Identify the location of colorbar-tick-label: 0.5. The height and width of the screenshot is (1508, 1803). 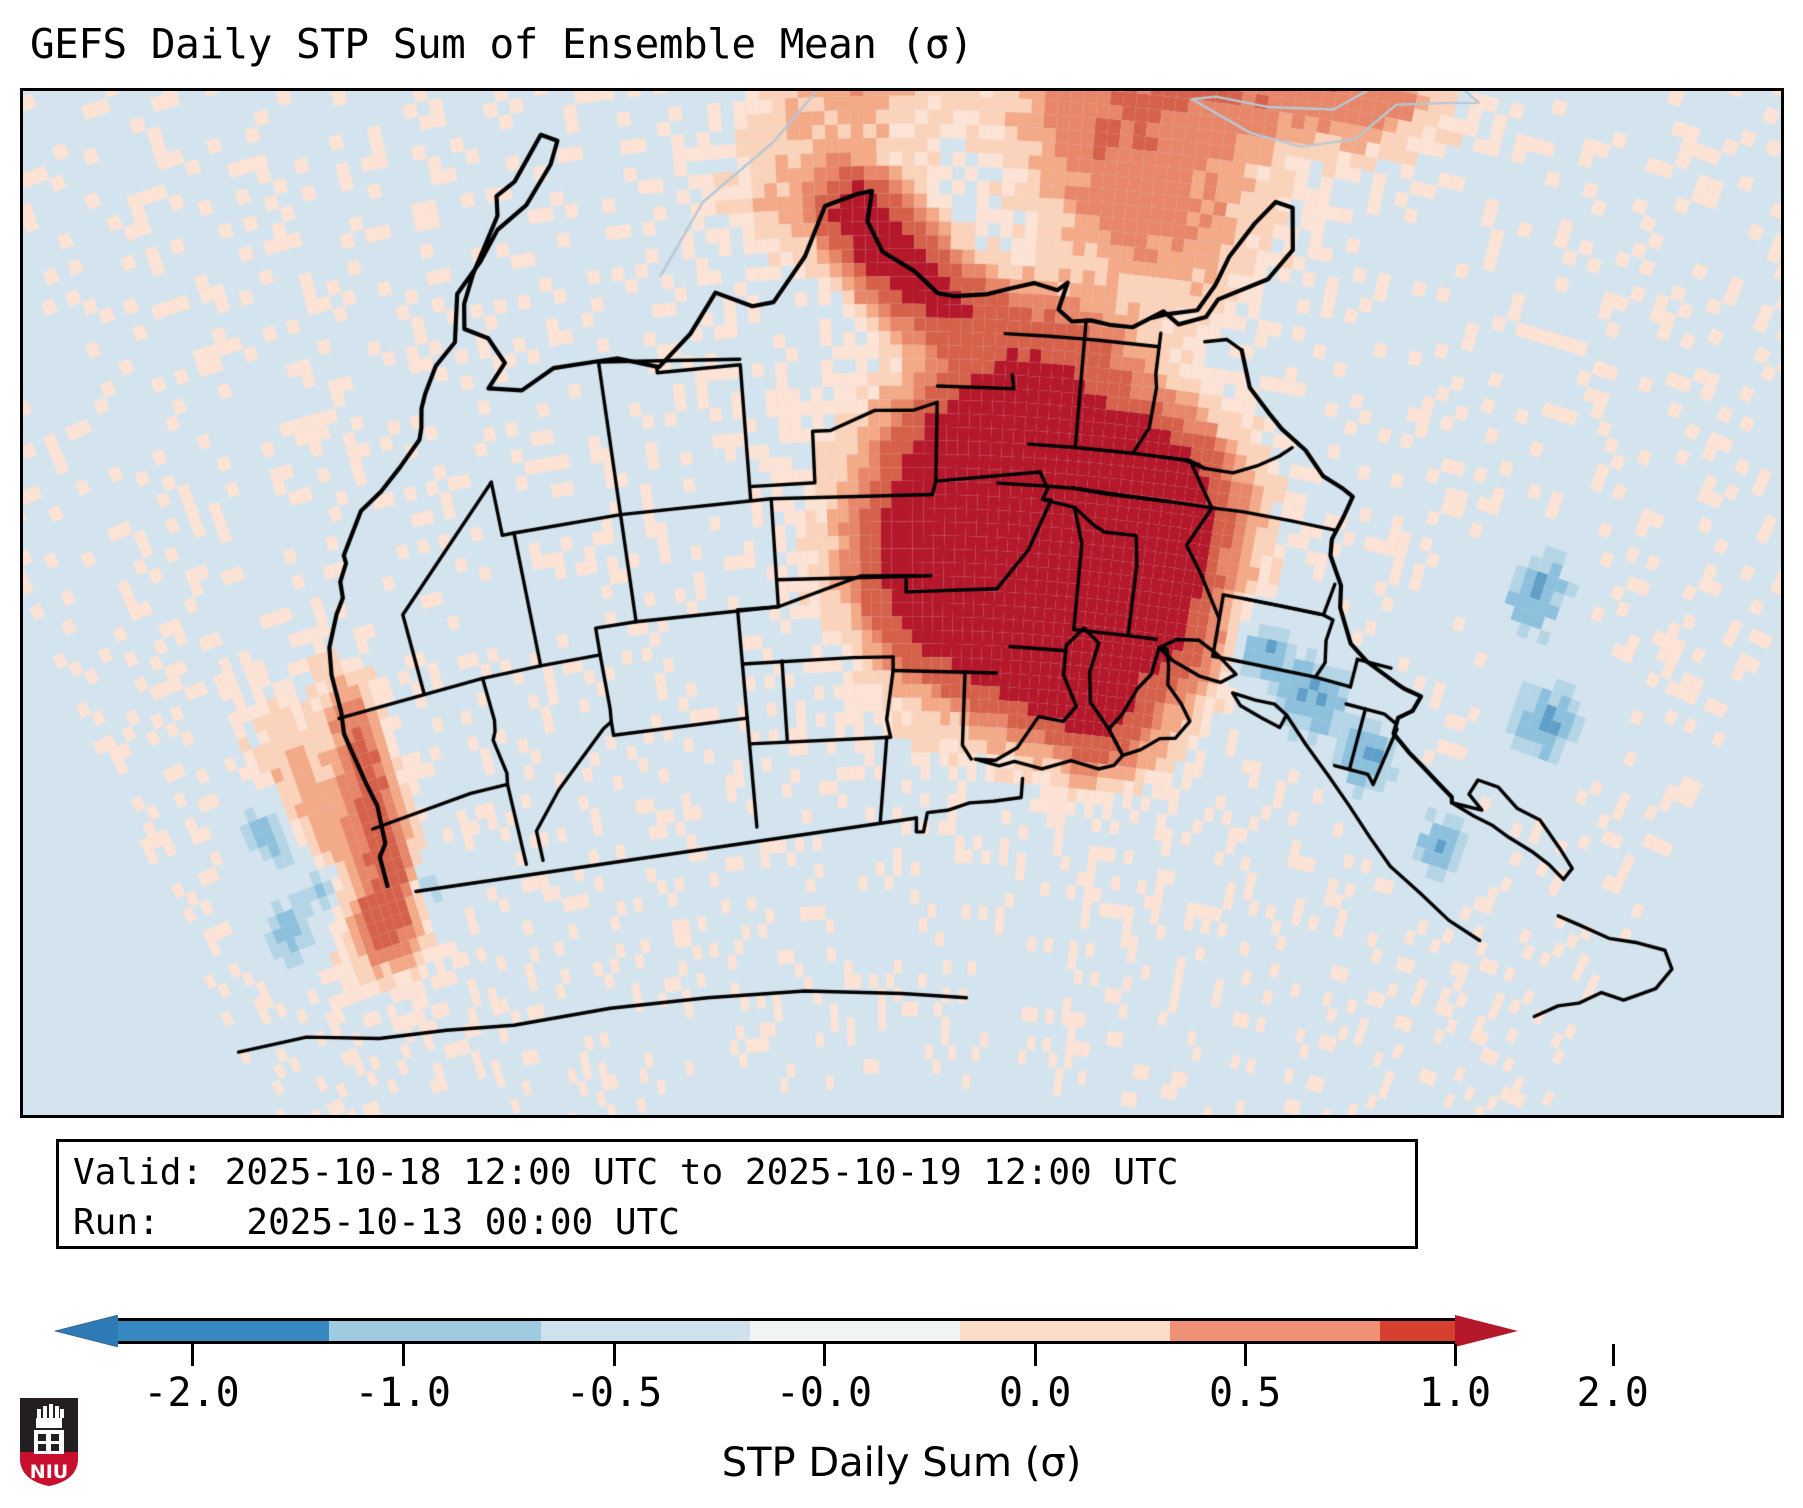
(1245, 1393).